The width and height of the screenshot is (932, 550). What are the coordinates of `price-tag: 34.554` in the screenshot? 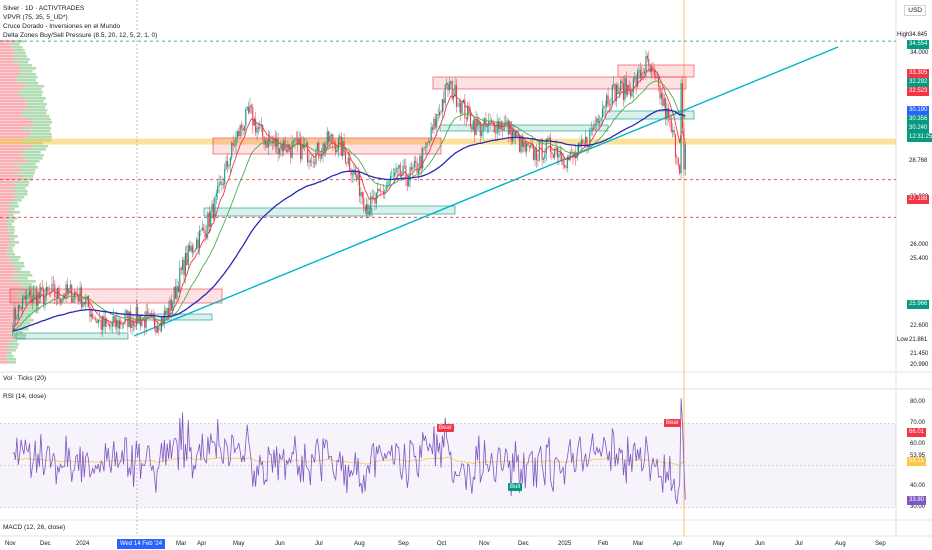 It's located at (918, 44).